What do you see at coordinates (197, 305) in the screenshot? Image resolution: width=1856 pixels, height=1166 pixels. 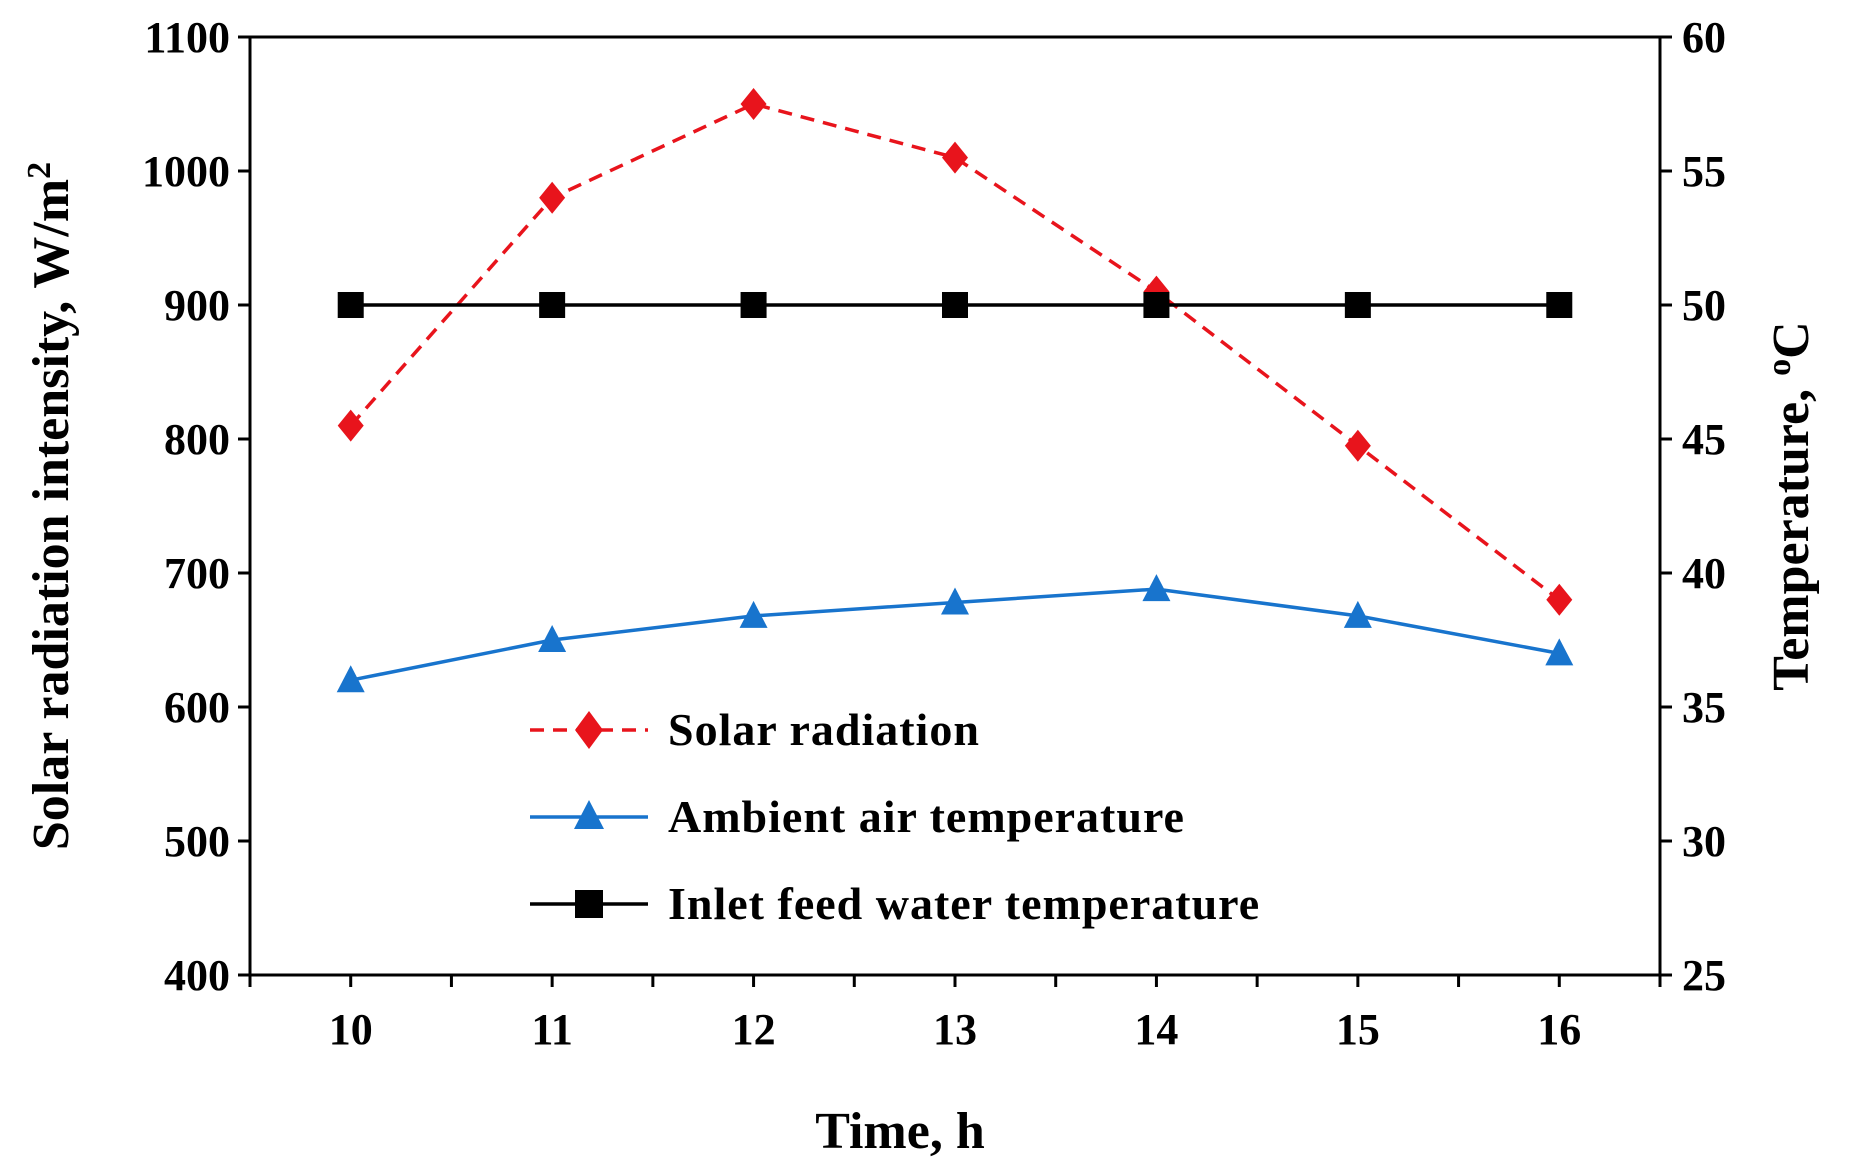 I see `y-left-tick-label: 900` at bounding box center [197, 305].